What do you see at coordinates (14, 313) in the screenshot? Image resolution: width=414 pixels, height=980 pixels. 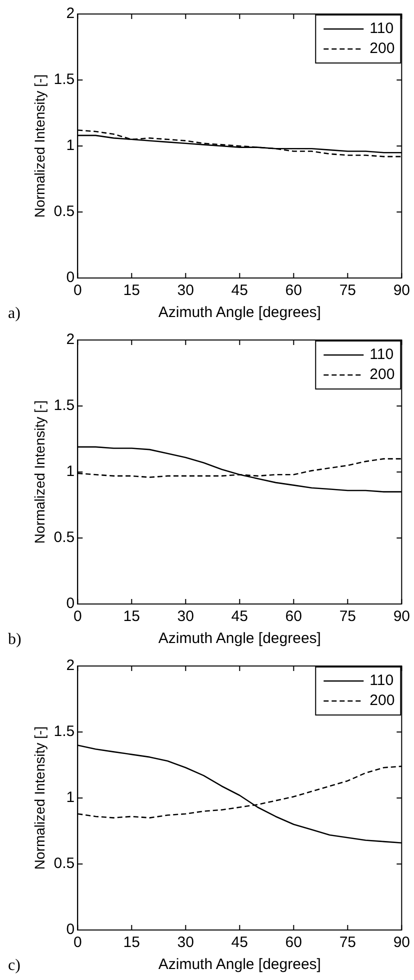 I see `text: a)` at bounding box center [14, 313].